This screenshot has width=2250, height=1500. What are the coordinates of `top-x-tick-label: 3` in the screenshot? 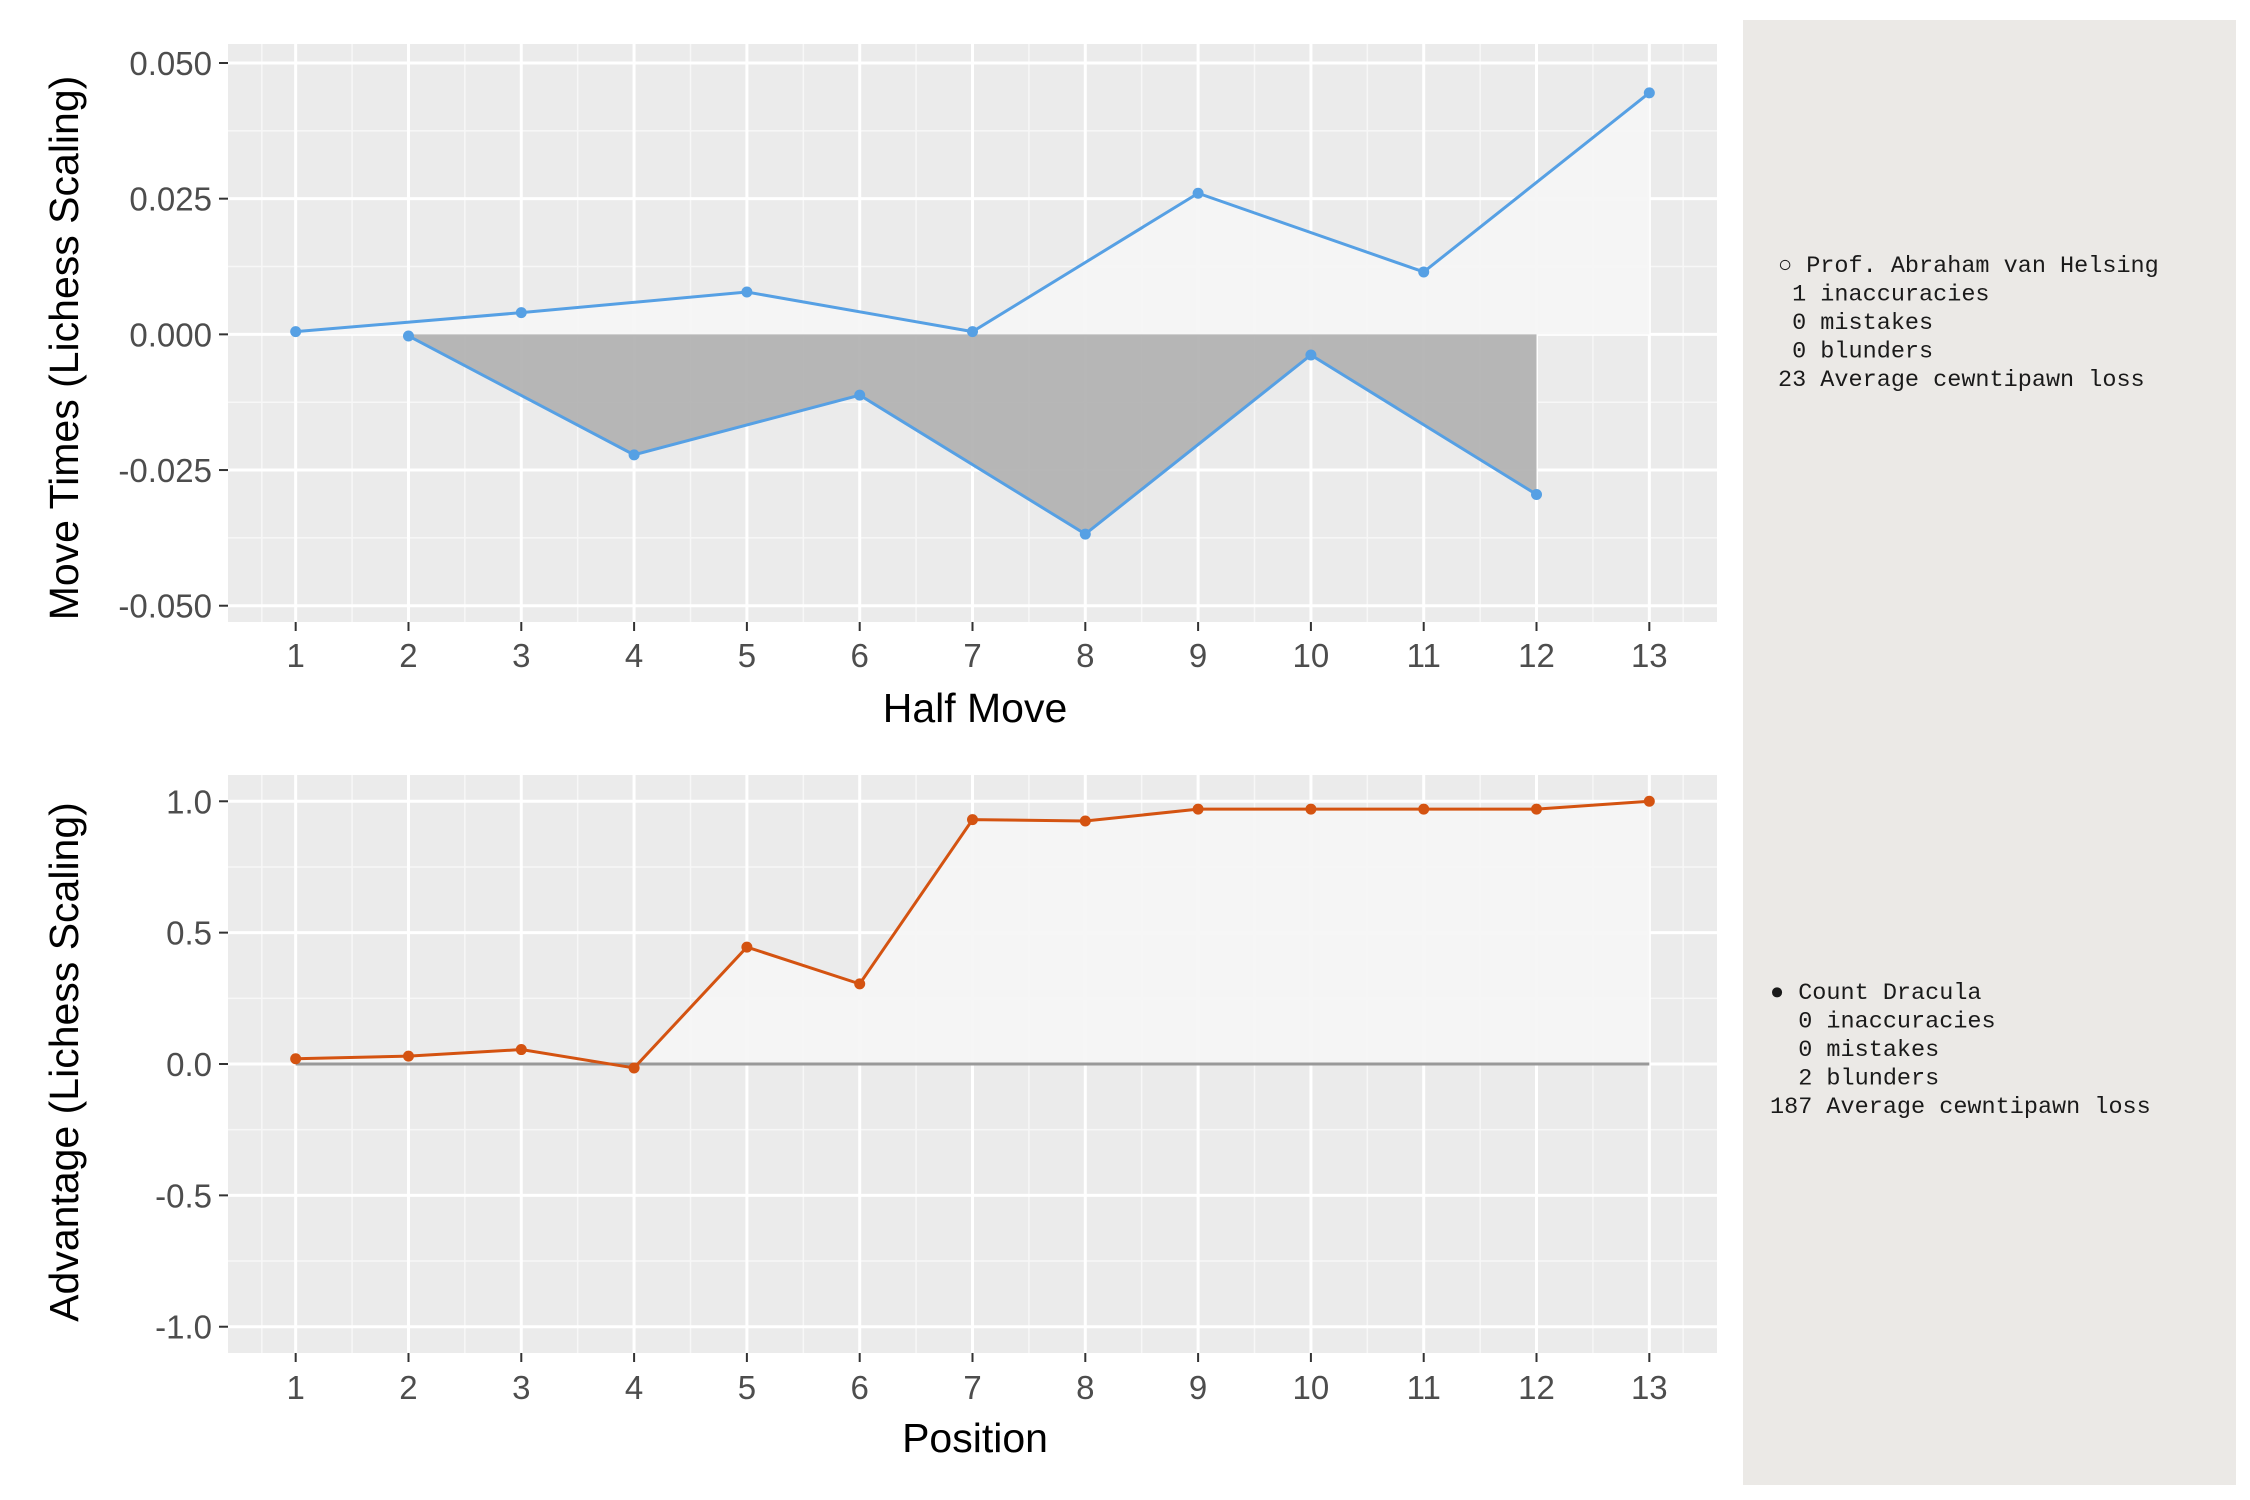 It's located at (521, 655).